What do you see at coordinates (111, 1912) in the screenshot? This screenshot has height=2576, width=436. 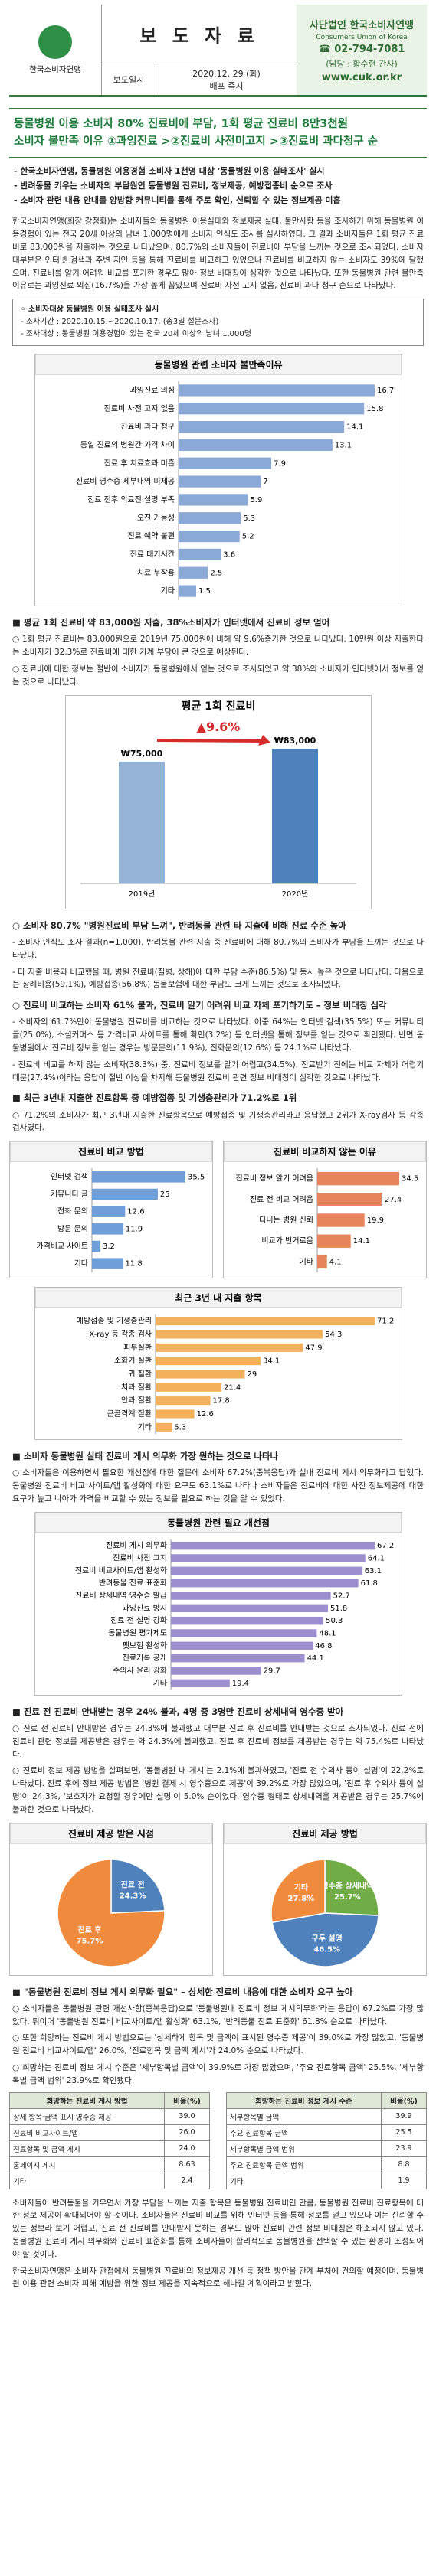 I see `pie-slice` at bounding box center [111, 1912].